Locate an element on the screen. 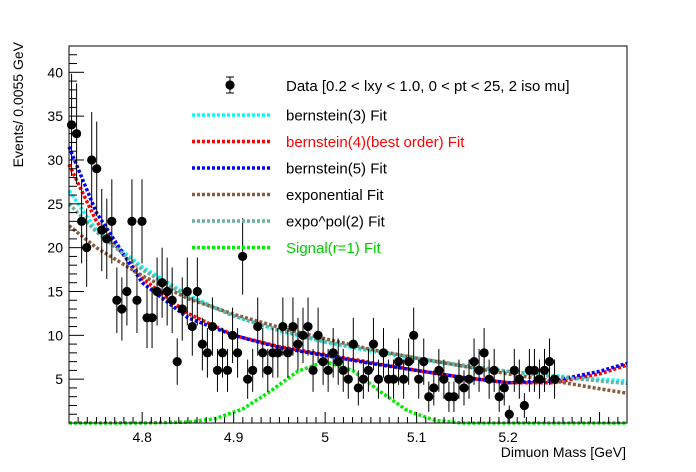  legend-entry: bernstein(4)(best order) Fit is located at coordinates (328, 142).